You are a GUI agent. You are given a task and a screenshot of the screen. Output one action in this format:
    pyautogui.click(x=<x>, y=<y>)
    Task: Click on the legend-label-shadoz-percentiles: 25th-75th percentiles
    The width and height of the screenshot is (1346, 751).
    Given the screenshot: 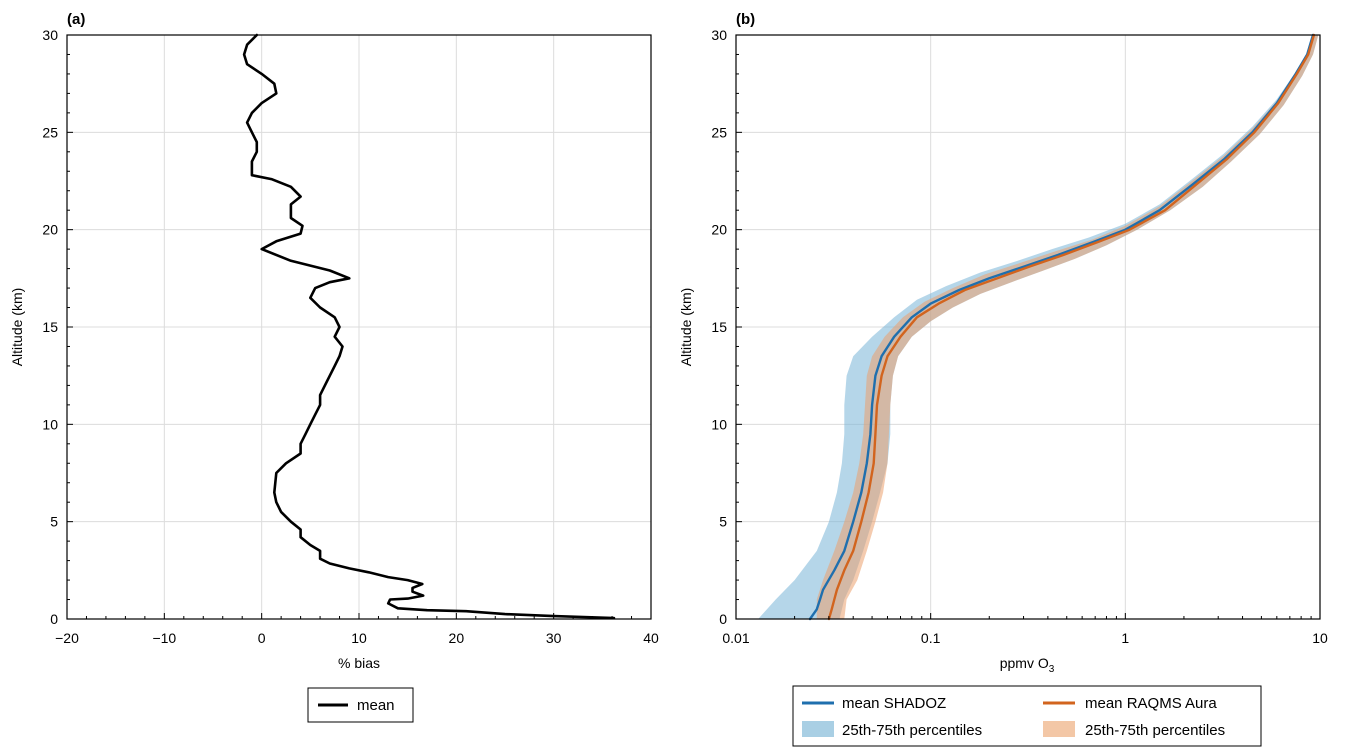 What is the action you would take?
    pyautogui.click(x=912, y=730)
    